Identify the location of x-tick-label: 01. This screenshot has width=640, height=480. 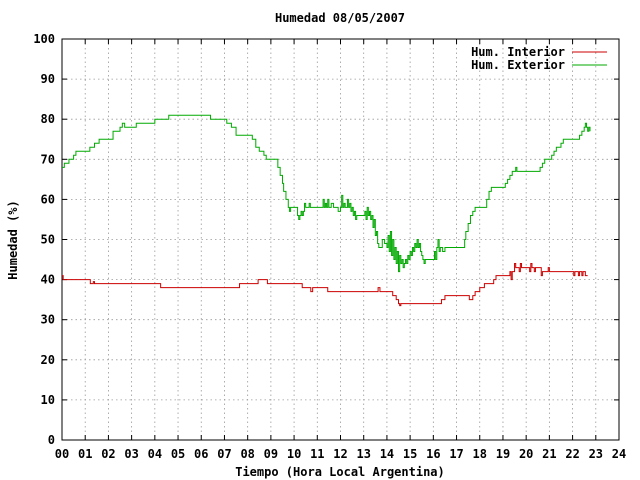
(85, 454).